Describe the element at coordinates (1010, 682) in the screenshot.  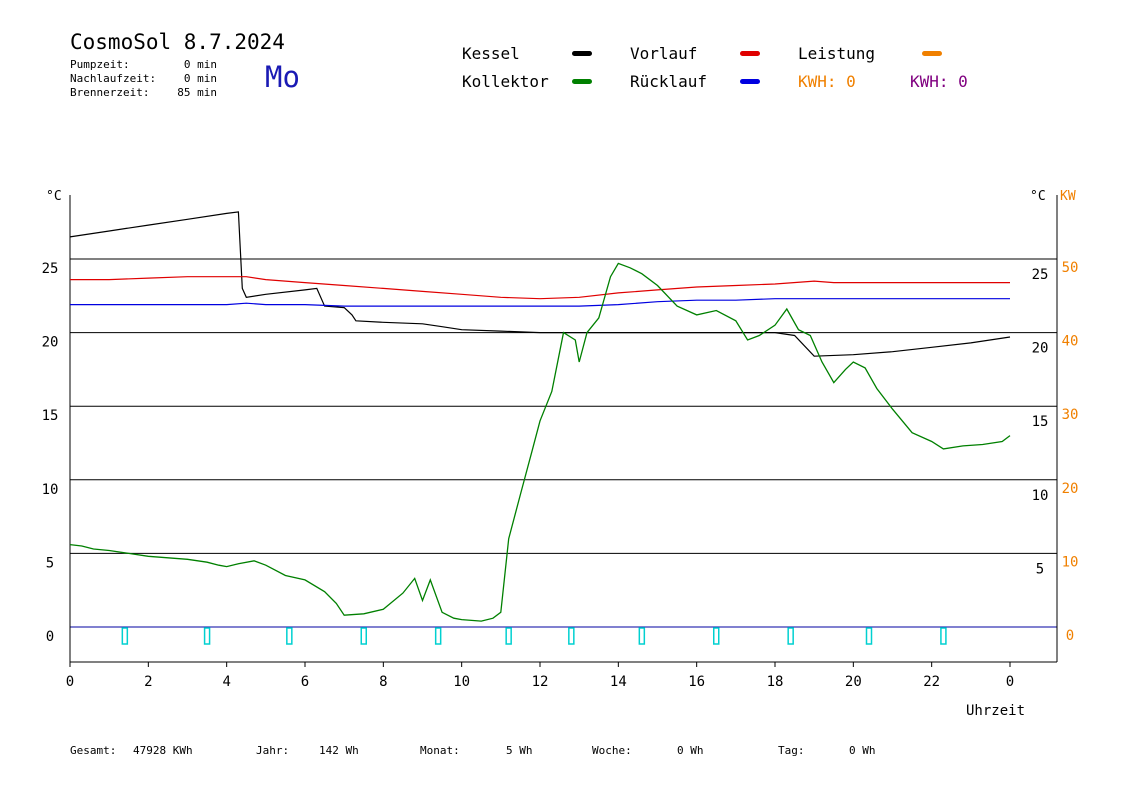
I see `x-tick-label-12: 0` at that location.